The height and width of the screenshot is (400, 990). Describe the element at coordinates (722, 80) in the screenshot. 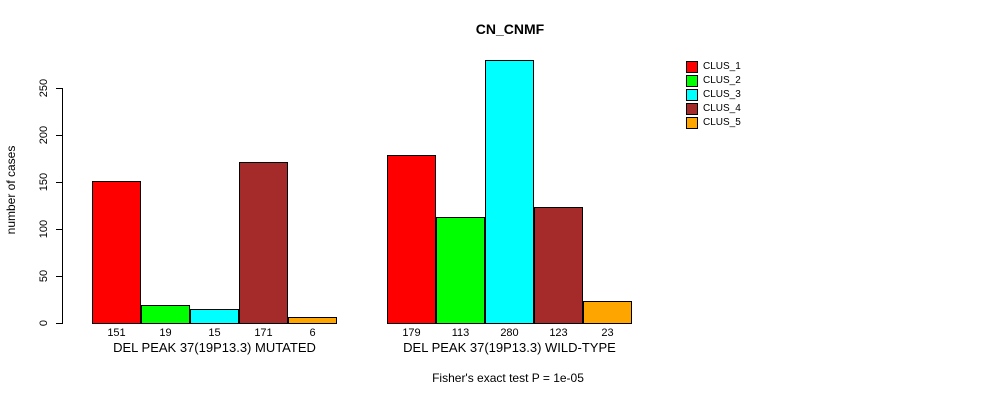

I see `legend-label: CLUS_2` at that location.